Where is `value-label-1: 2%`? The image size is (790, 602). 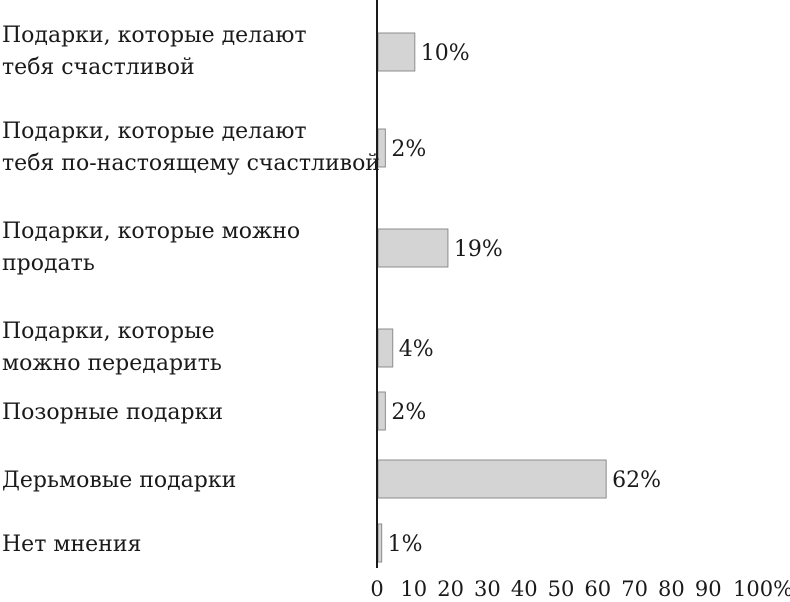
value-label-1: 2% is located at coordinates (408, 149).